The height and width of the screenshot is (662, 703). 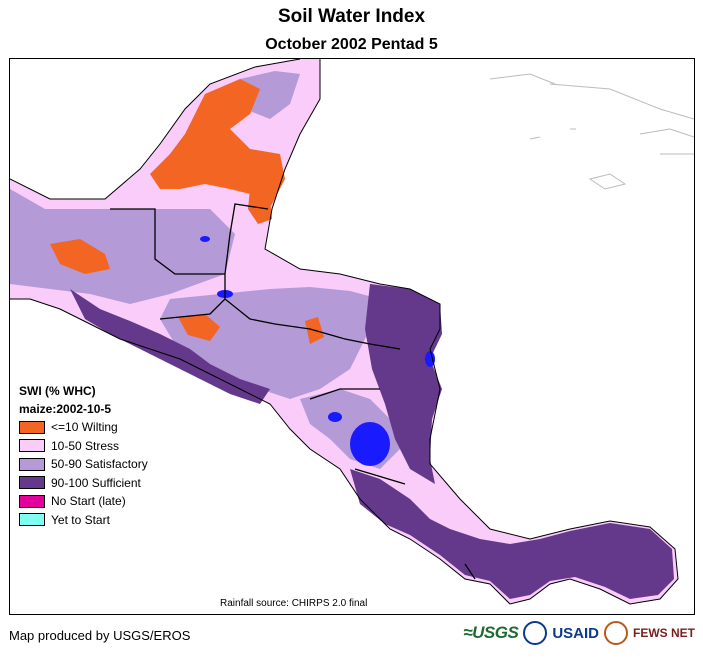 What do you see at coordinates (99, 464) in the screenshot?
I see `legend-label: 50-90 Satisfactory` at bounding box center [99, 464].